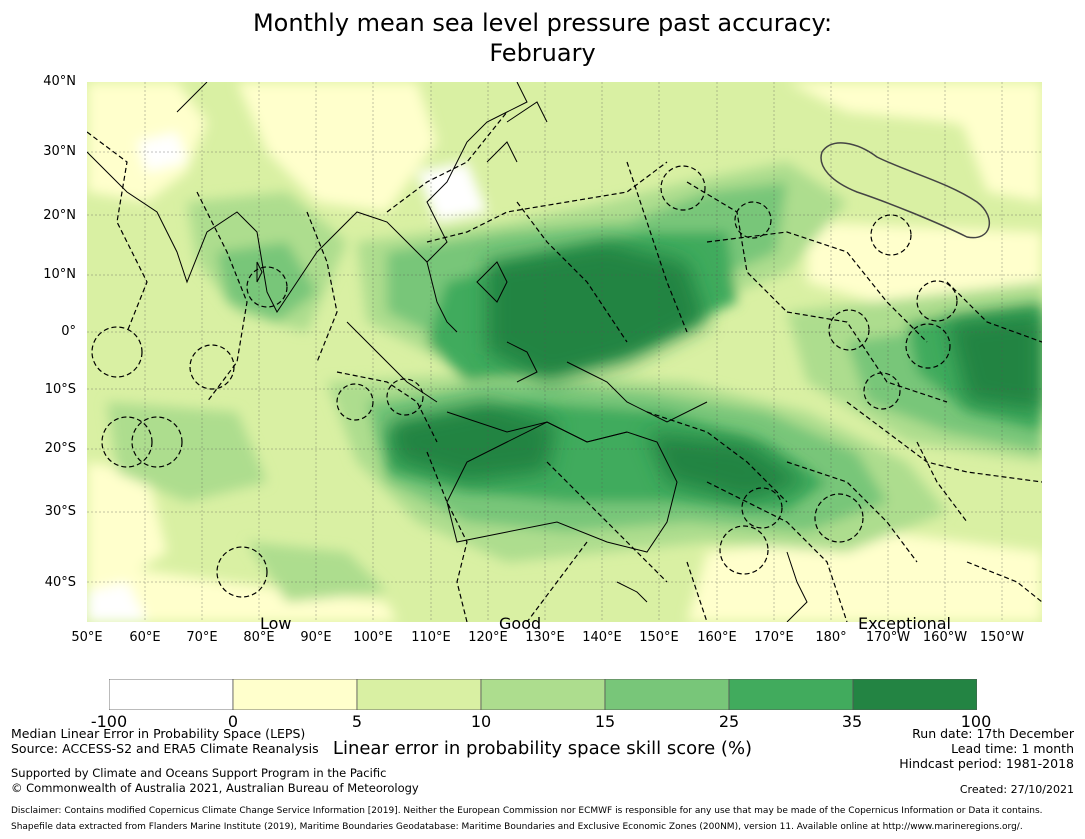 Image resolution: width=1085 pixels, height=839 pixels. I want to click on footer-lead-time: Lead time: 1 month, so click(1012, 748).